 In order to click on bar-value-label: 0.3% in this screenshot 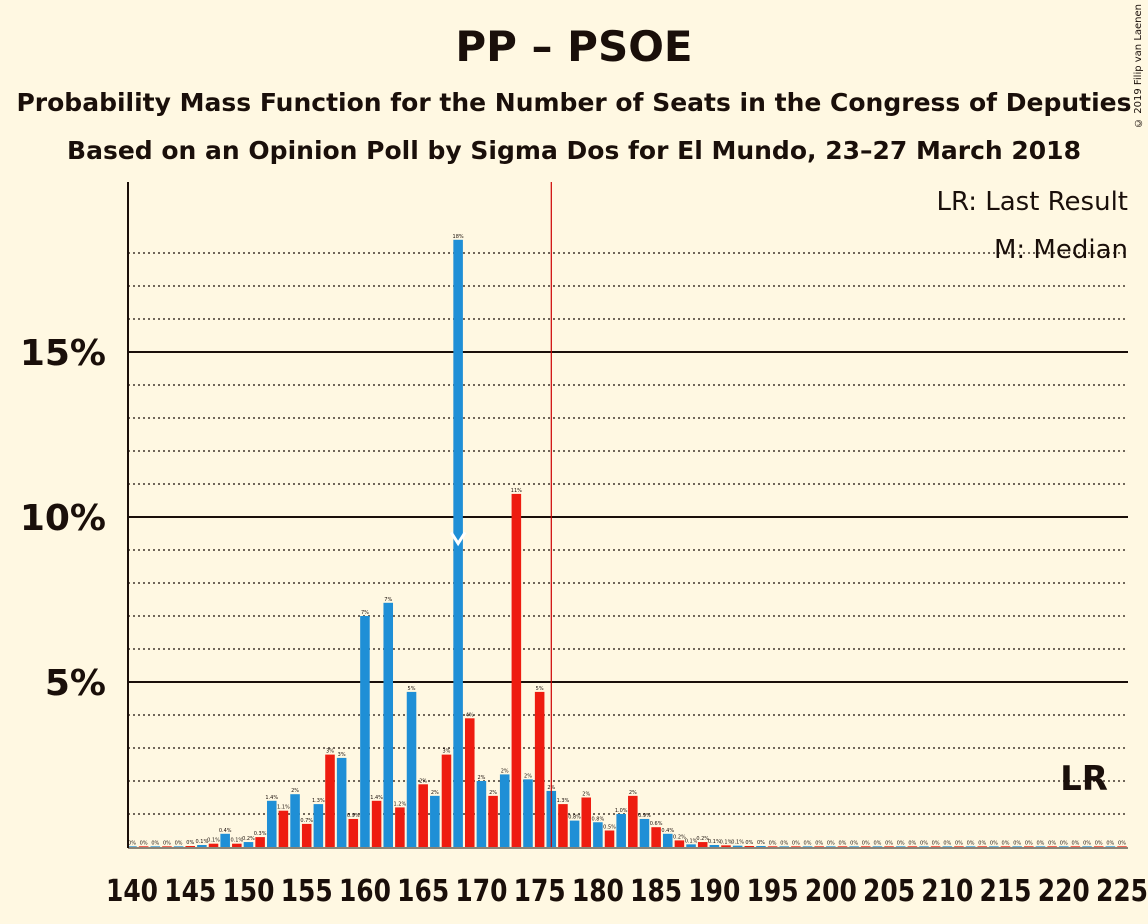, I will do `click(260, 834)`.